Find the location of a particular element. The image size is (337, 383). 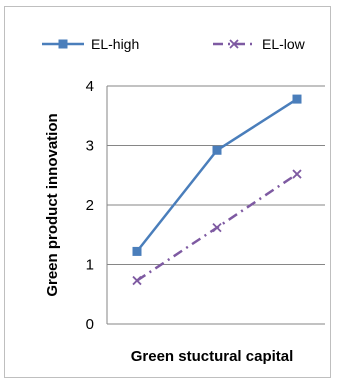

legend-item: EL-high is located at coordinates (90, 44).